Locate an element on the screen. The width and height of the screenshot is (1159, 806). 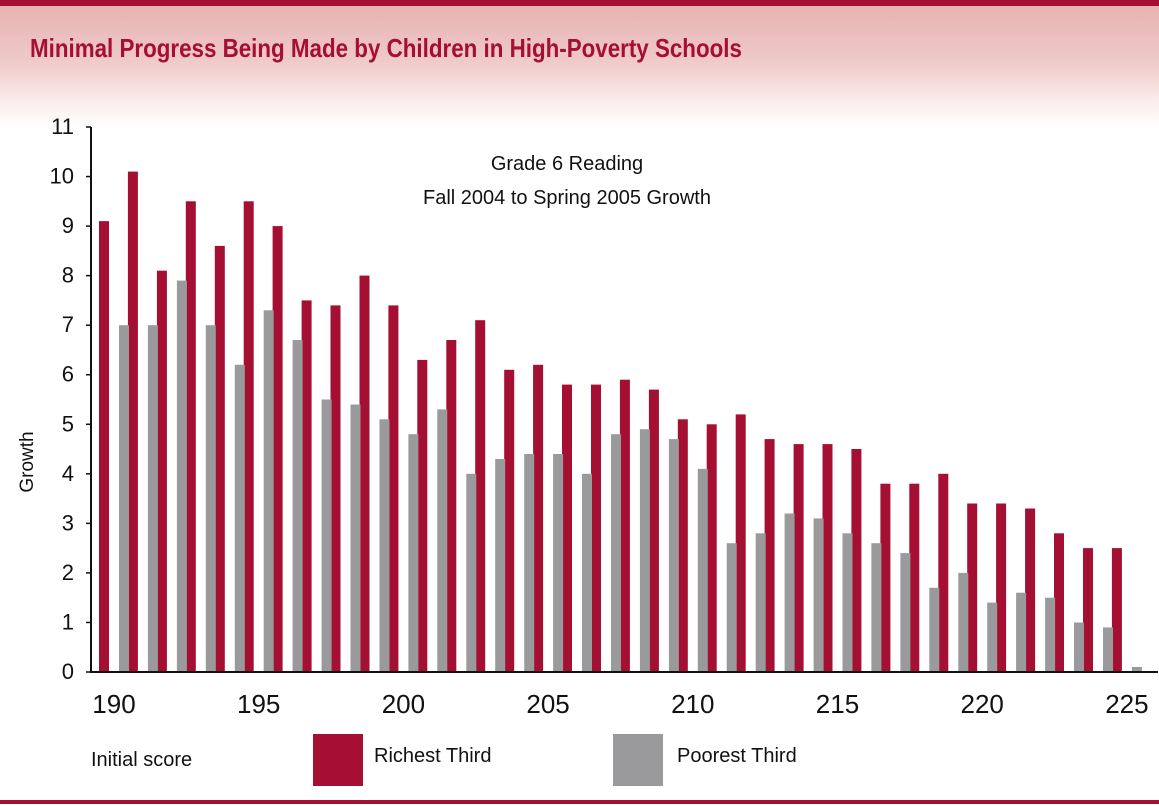
x-ticks: 190 195 200 205 210 215 220 225 is located at coordinates (620, 704).